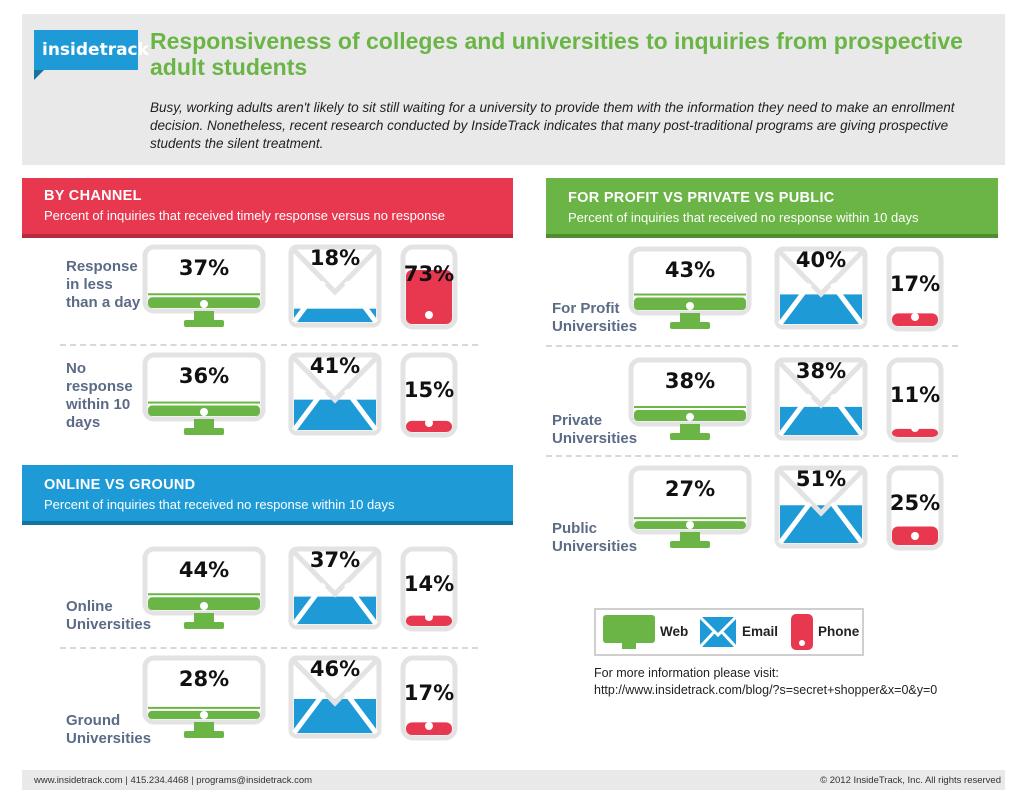 The width and height of the screenshot is (1024, 791). Describe the element at coordinates (674, 631) in the screenshot. I see `legend-web-label: Web` at that location.